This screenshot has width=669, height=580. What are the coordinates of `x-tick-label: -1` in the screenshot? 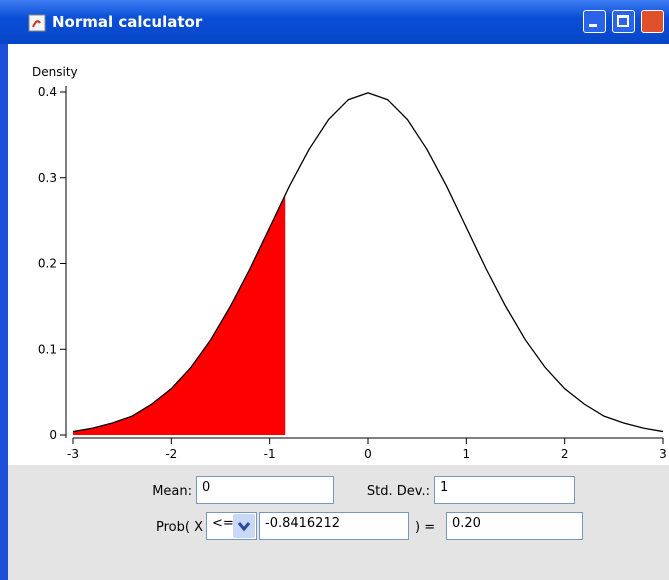 It's located at (270, 454).